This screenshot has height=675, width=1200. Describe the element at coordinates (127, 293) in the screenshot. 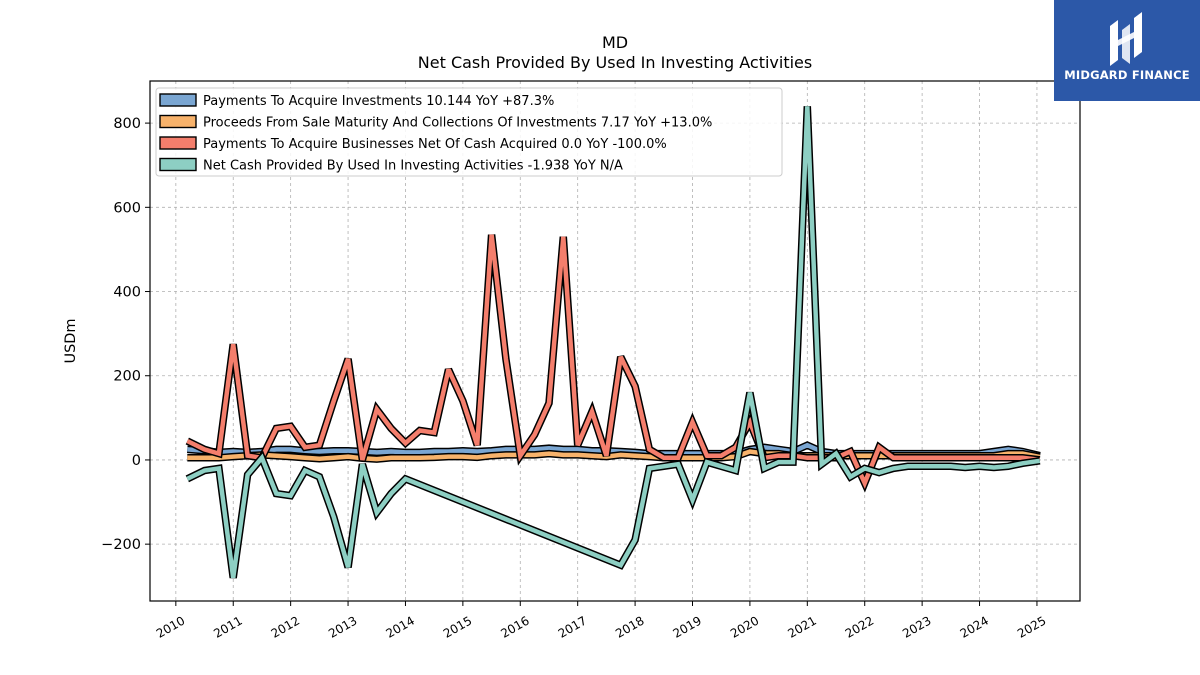

I see `y-tick-label: 400` at that location.